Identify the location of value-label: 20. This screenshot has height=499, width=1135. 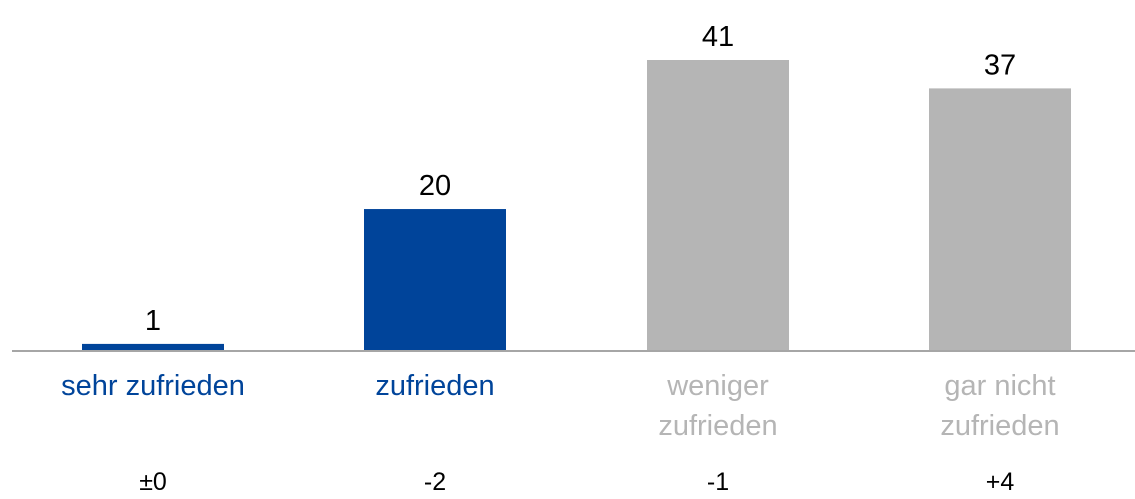
(435, 186).